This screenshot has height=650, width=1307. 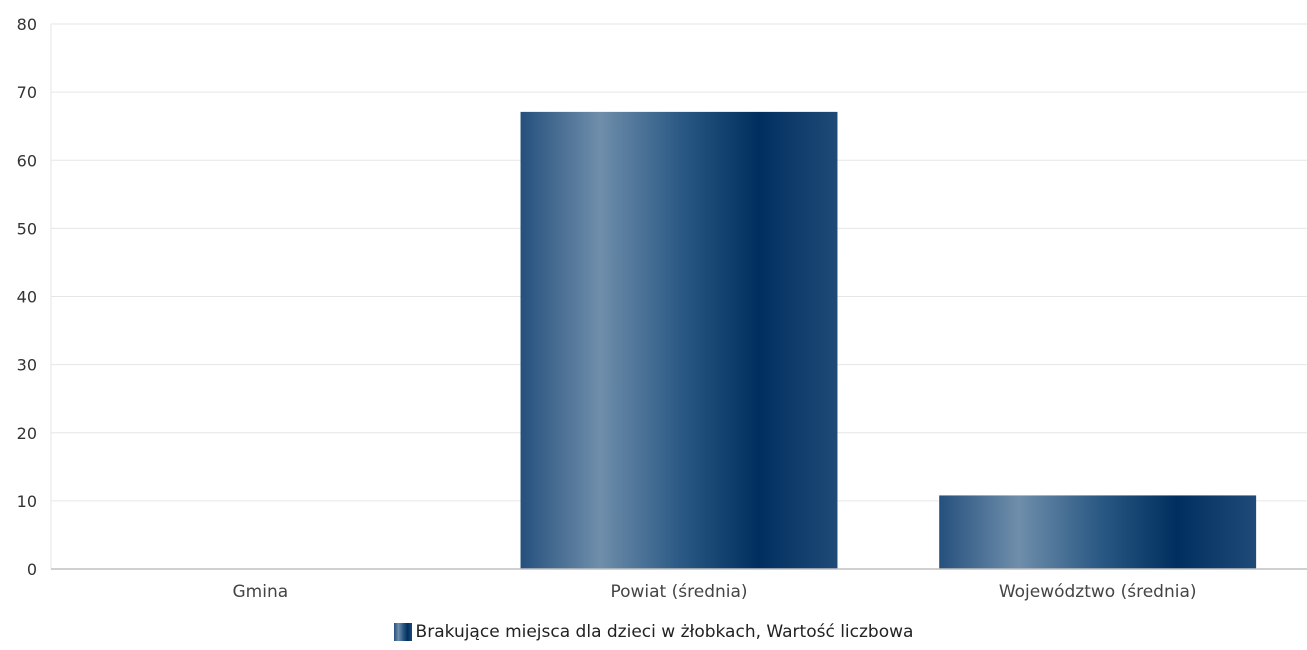 What do you see at coordinates (27, 92) in the screenshot?
I see `y-tick-label: 70` at bounding box center [27, 92].